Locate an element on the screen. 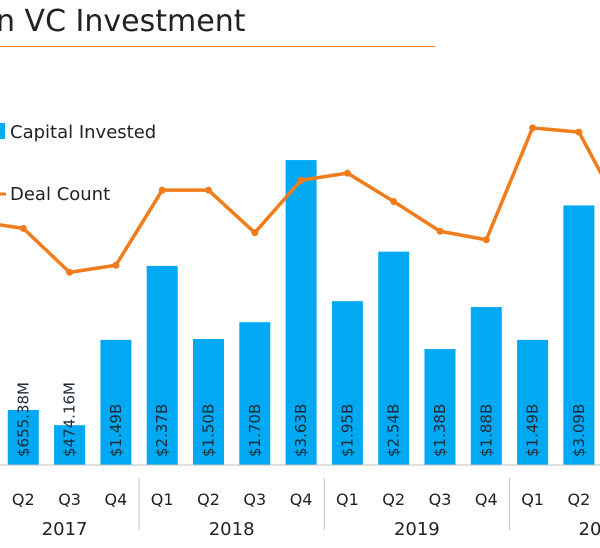  capital-bar-label: $1.88B is located at coordinates (486, 430).